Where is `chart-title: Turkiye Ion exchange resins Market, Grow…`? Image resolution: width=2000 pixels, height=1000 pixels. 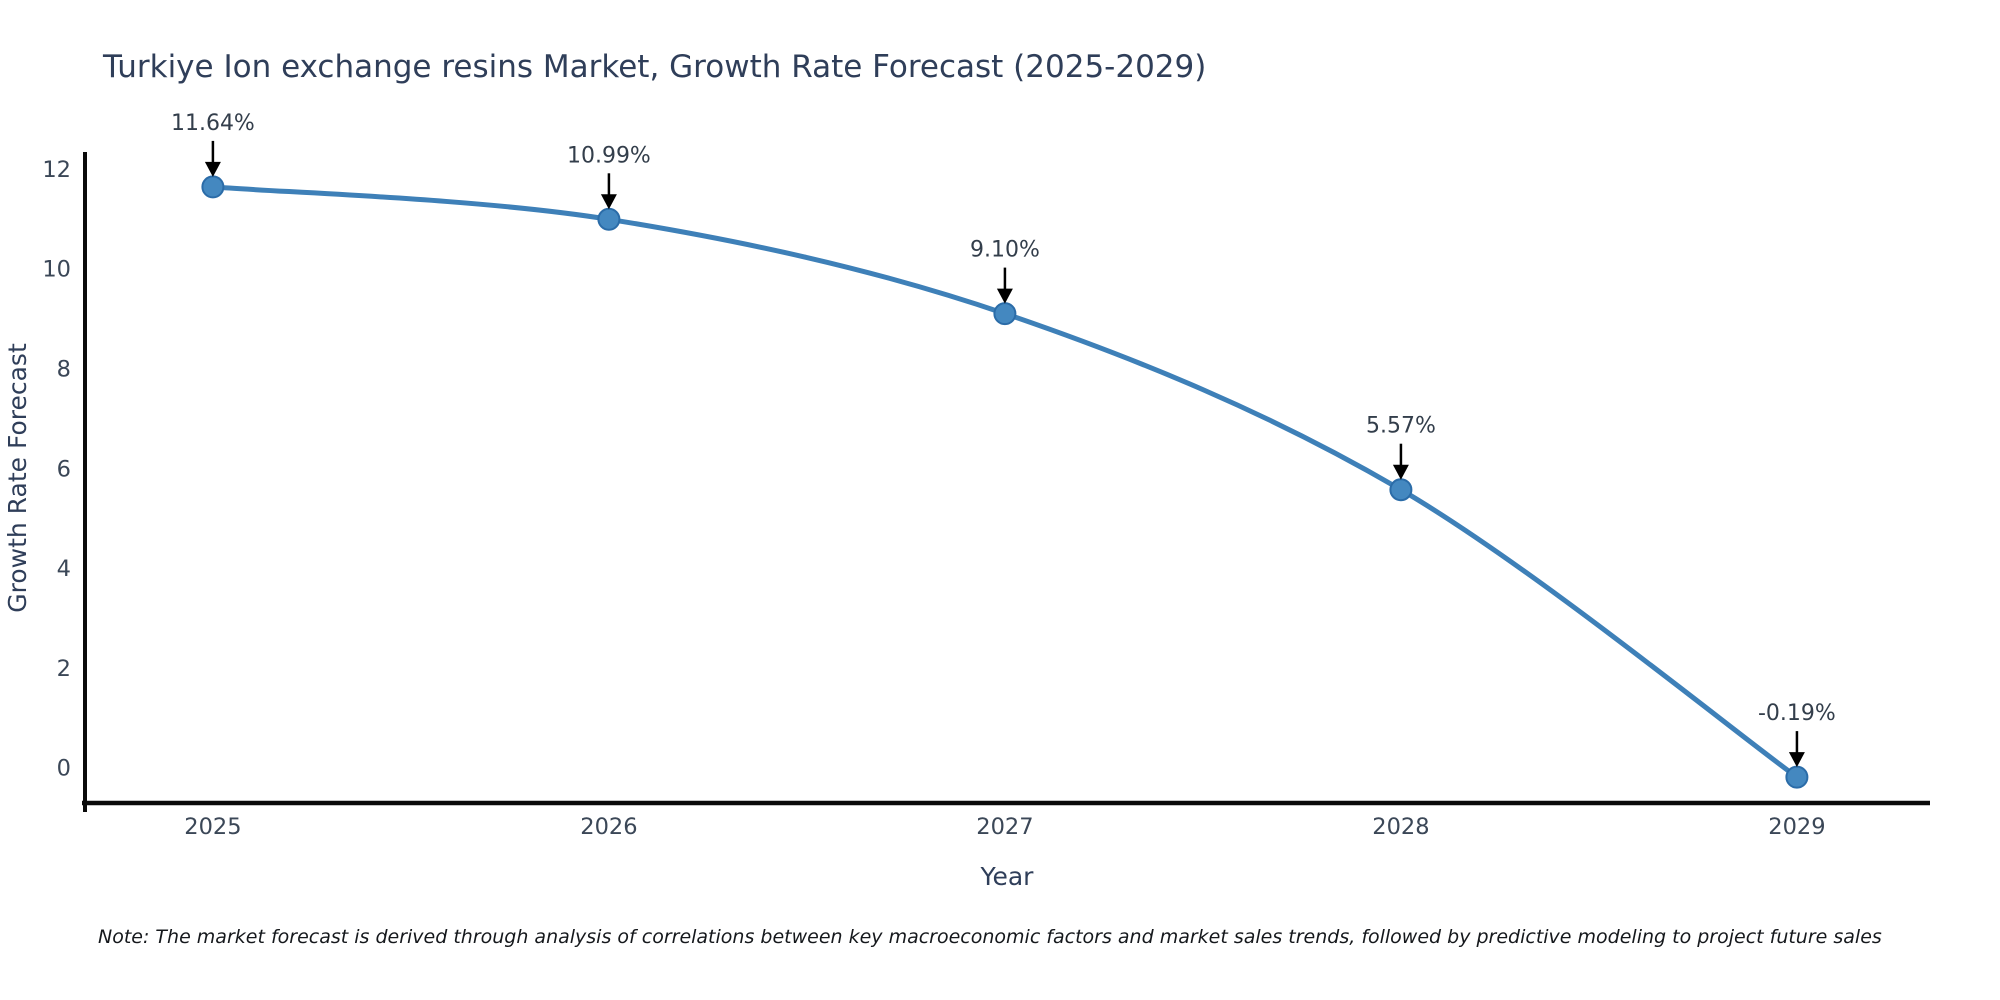 chart-title: Turkiye Ion exchange resins Market, Grow… is located at coordinates (655, 67).